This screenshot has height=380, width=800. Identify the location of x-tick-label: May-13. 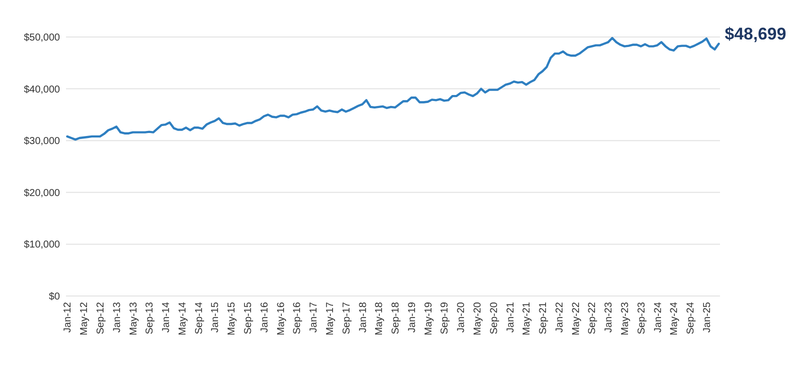
(134, 319).